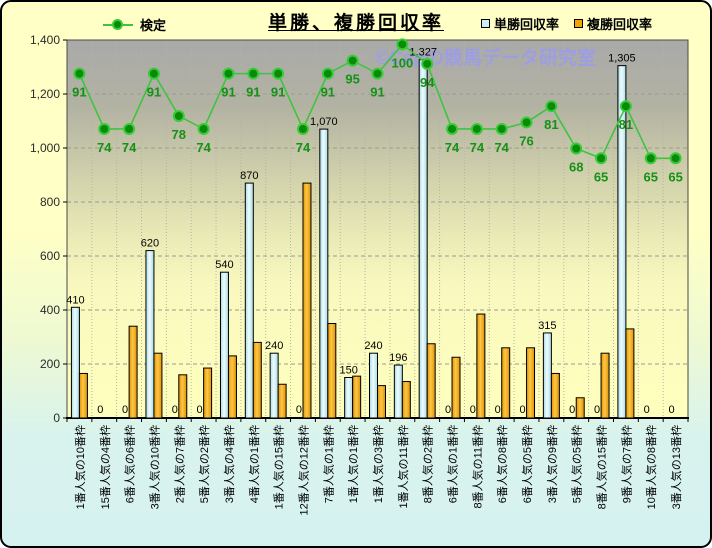 This screenshot has width=712, height=548. Describe the element at coordinates (45, 94) in the screenshot. I see `y-axis-label-1,200: 1,200` at that location.